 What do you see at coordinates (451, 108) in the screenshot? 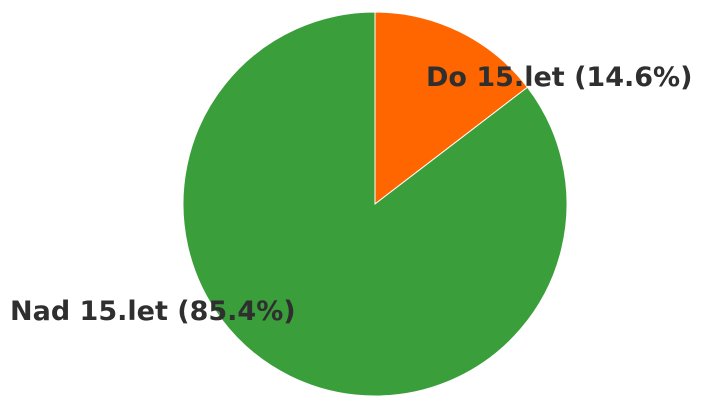
I see `pie-slice` at bounding box center [451, 108].